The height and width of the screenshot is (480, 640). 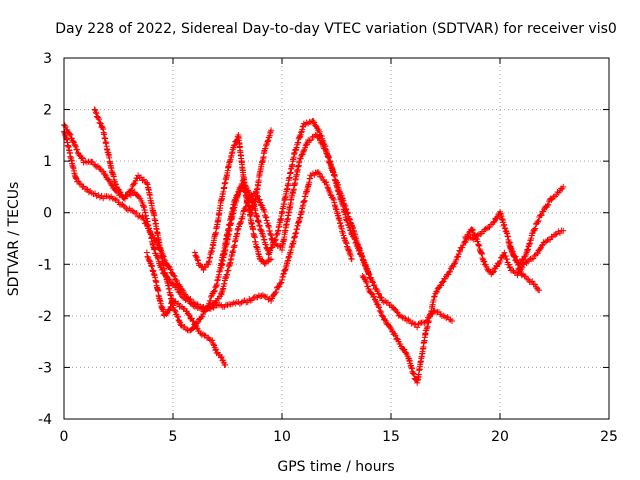 I want to click on x-tick-label: 25, so click(x=609, y=437).